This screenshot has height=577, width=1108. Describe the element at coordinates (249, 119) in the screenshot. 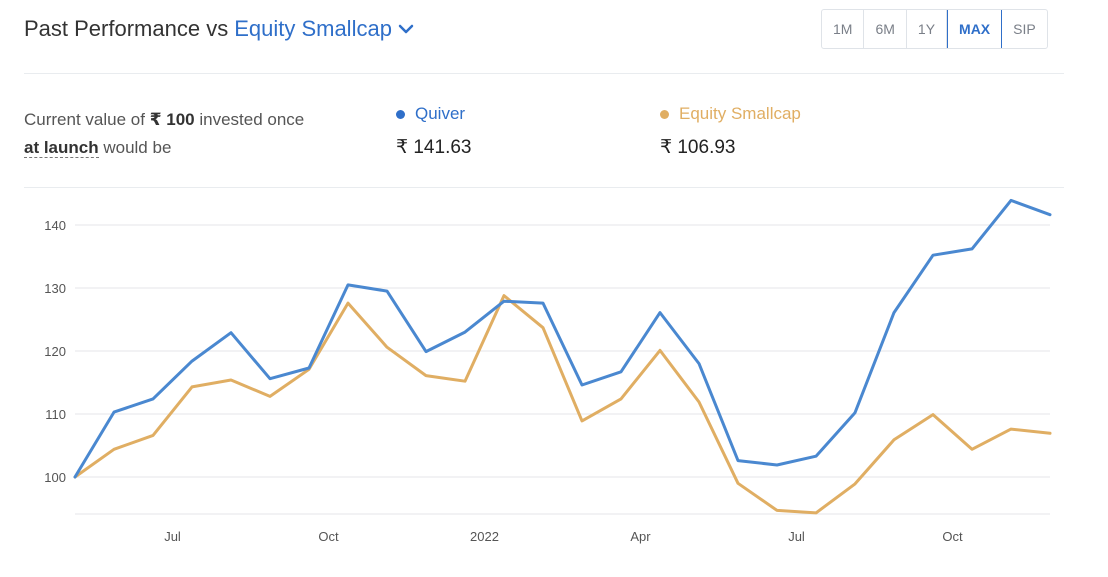

I see `summary-middle: invested once` at that location.